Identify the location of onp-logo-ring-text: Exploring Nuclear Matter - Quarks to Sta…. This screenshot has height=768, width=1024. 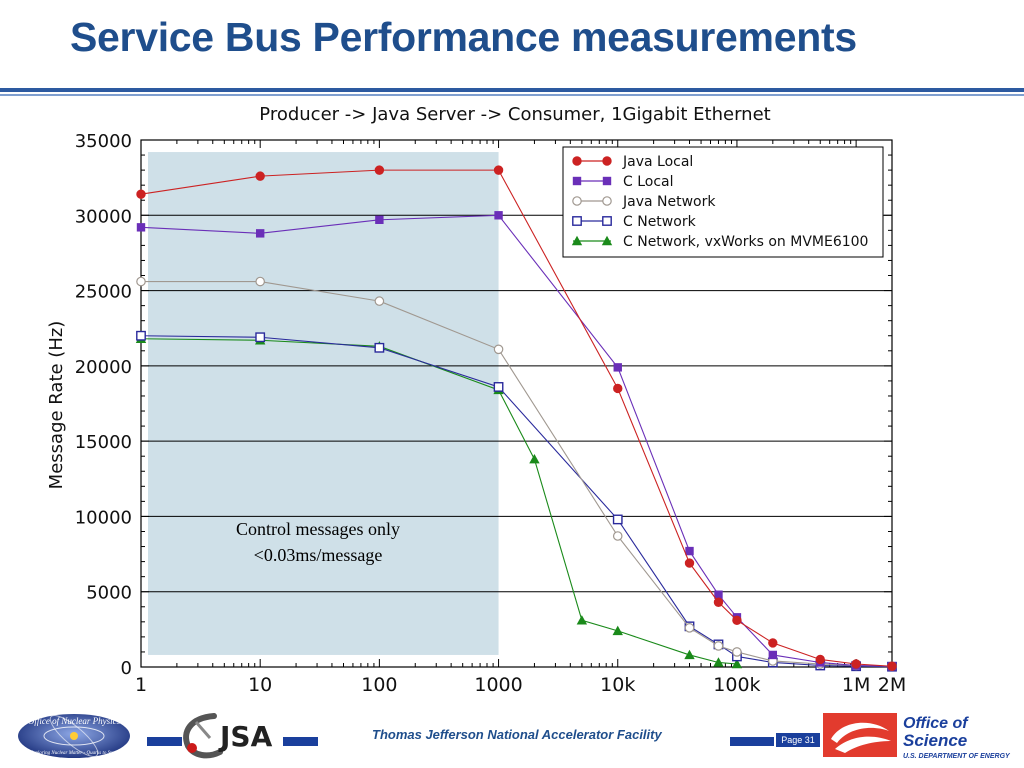
(73, 753).